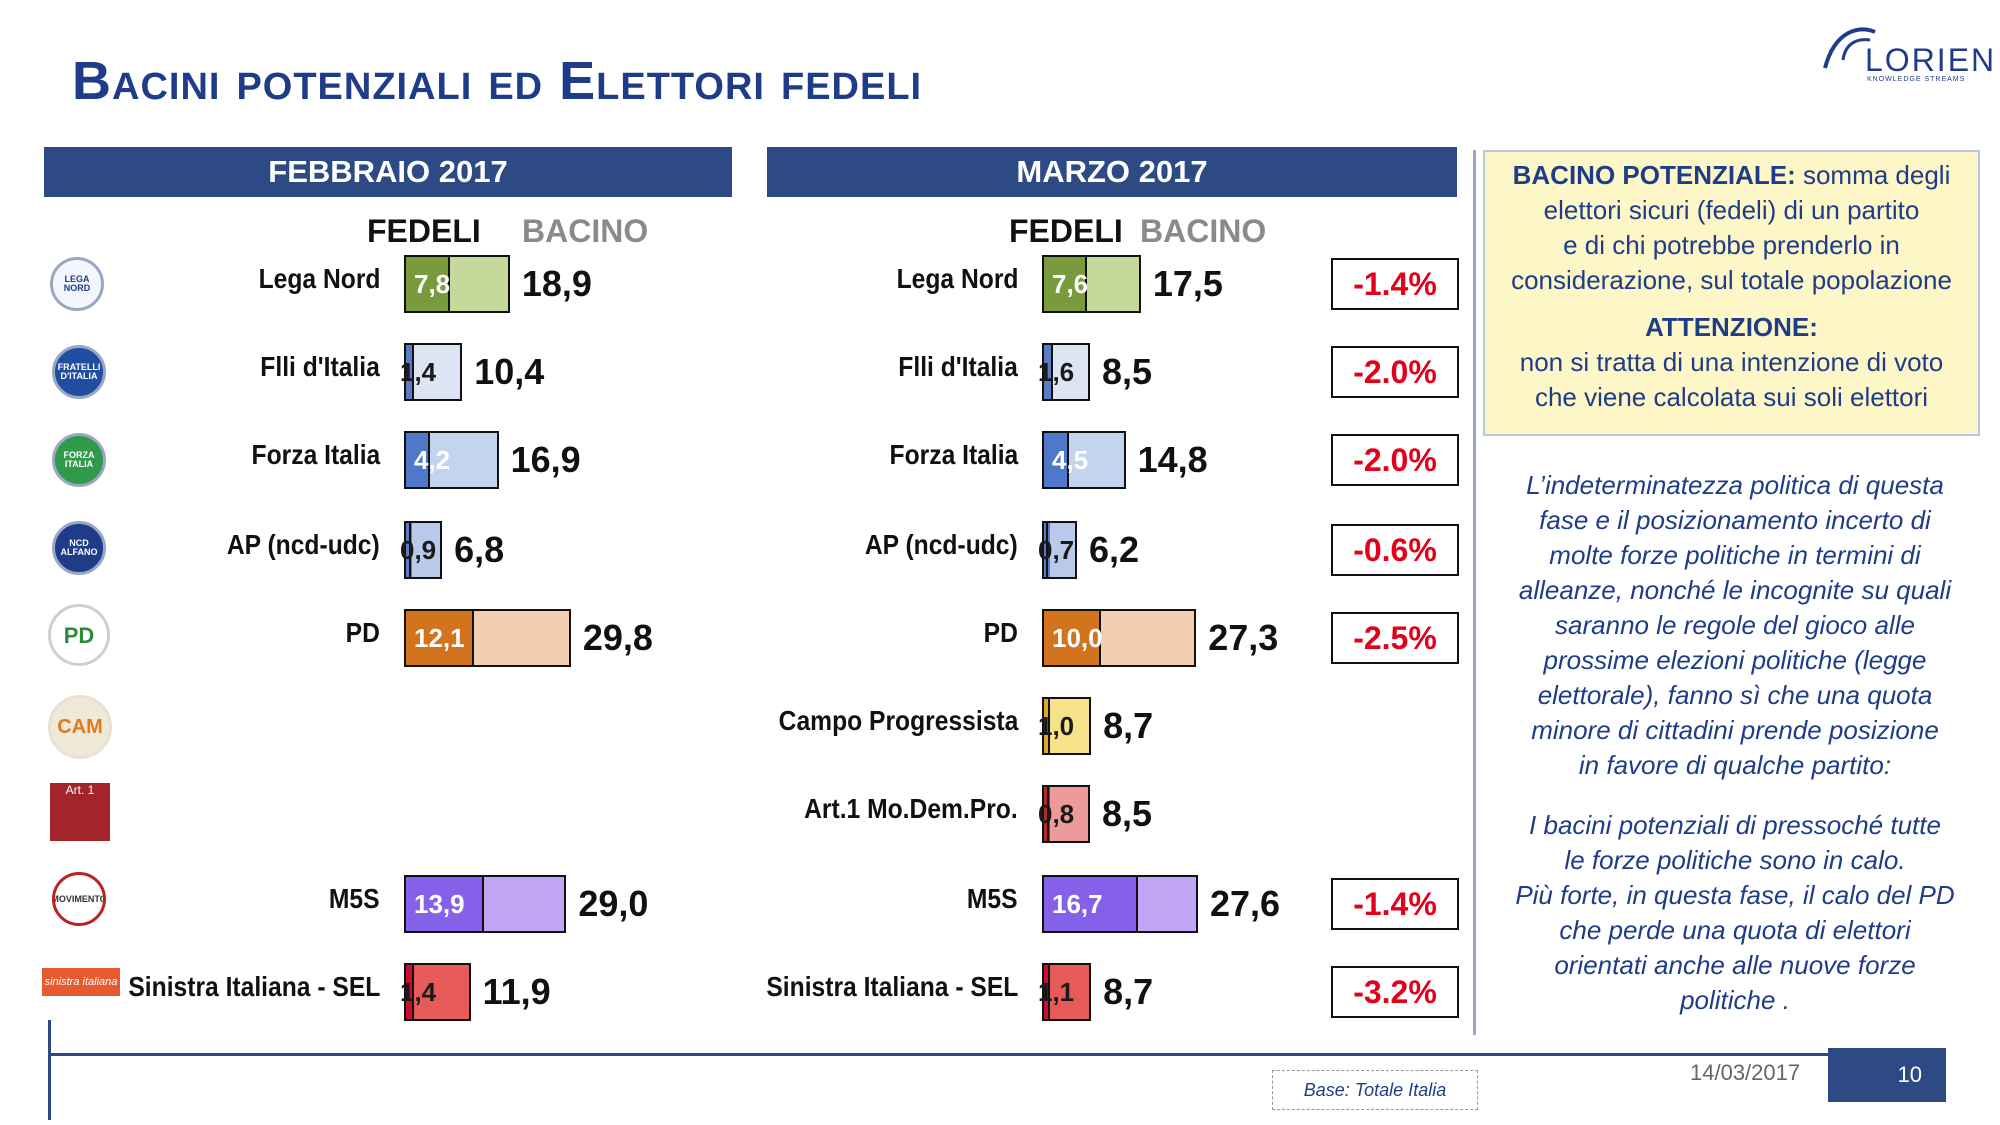 The image size is (2000, 1125). I want to click on mar-fedeli-divider-campo-progressista, so click(1048, 726).